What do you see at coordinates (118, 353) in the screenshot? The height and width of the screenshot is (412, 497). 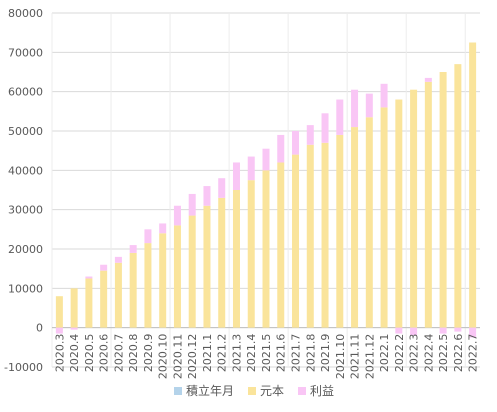 I see `x-tick-label: 2020.7` at bounding box center [118, 353].